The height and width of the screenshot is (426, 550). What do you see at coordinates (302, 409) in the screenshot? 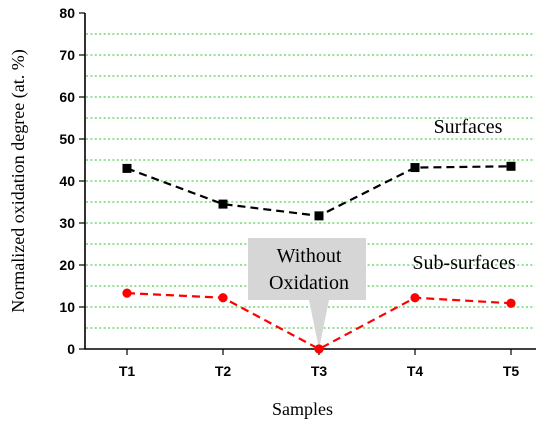
I see `x-axis-title: Samples` at bounding box center [302, 409].